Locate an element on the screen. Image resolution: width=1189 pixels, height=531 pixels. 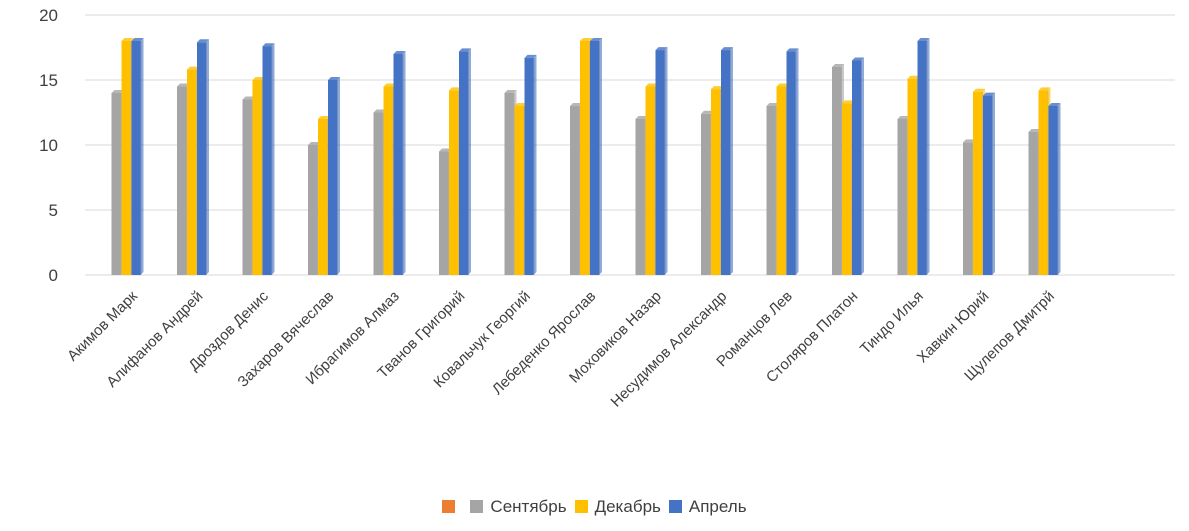
legend-label: Сентябрь is located at coordinates (528, 506).